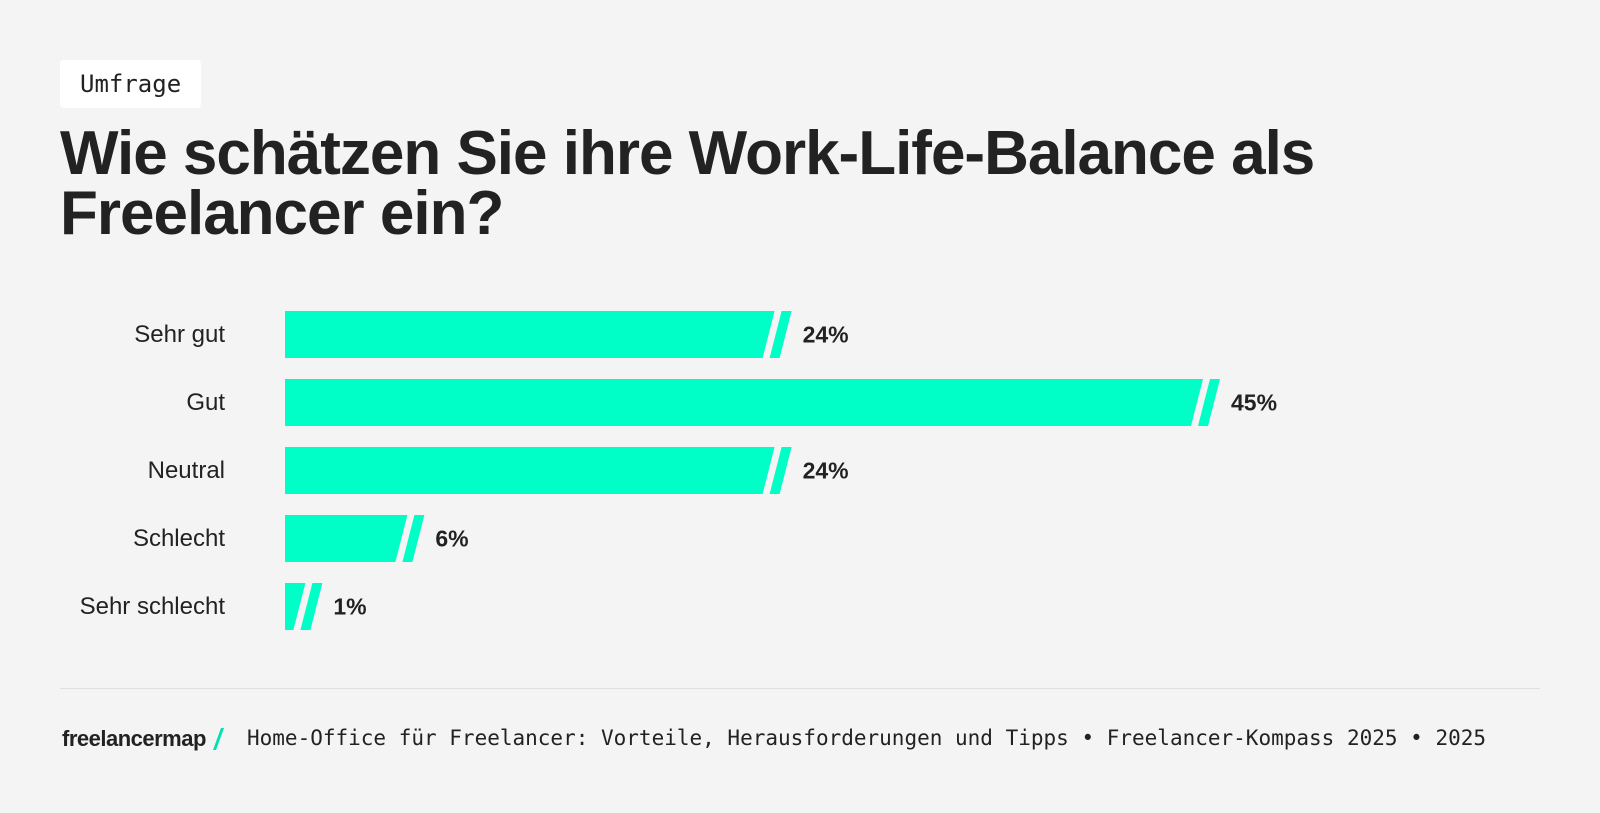  What do you see at coordinates (349, 607) in the screenshot?
I see `value-label: 1%` at bounding box center [349, 607].